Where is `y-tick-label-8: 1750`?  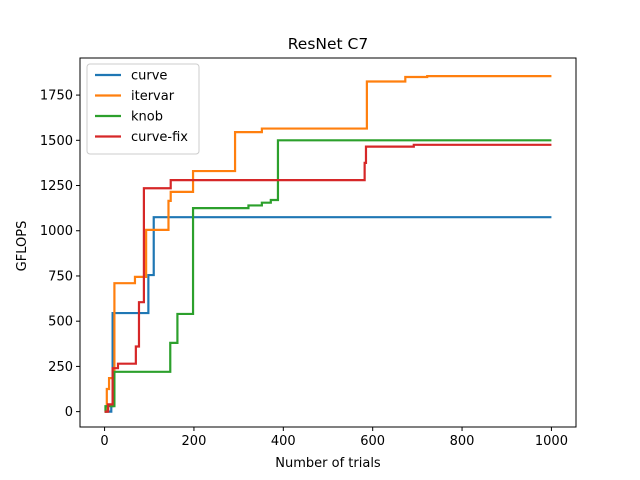 y-tick-label-8: 1750 is located at coordinates (56, 96).